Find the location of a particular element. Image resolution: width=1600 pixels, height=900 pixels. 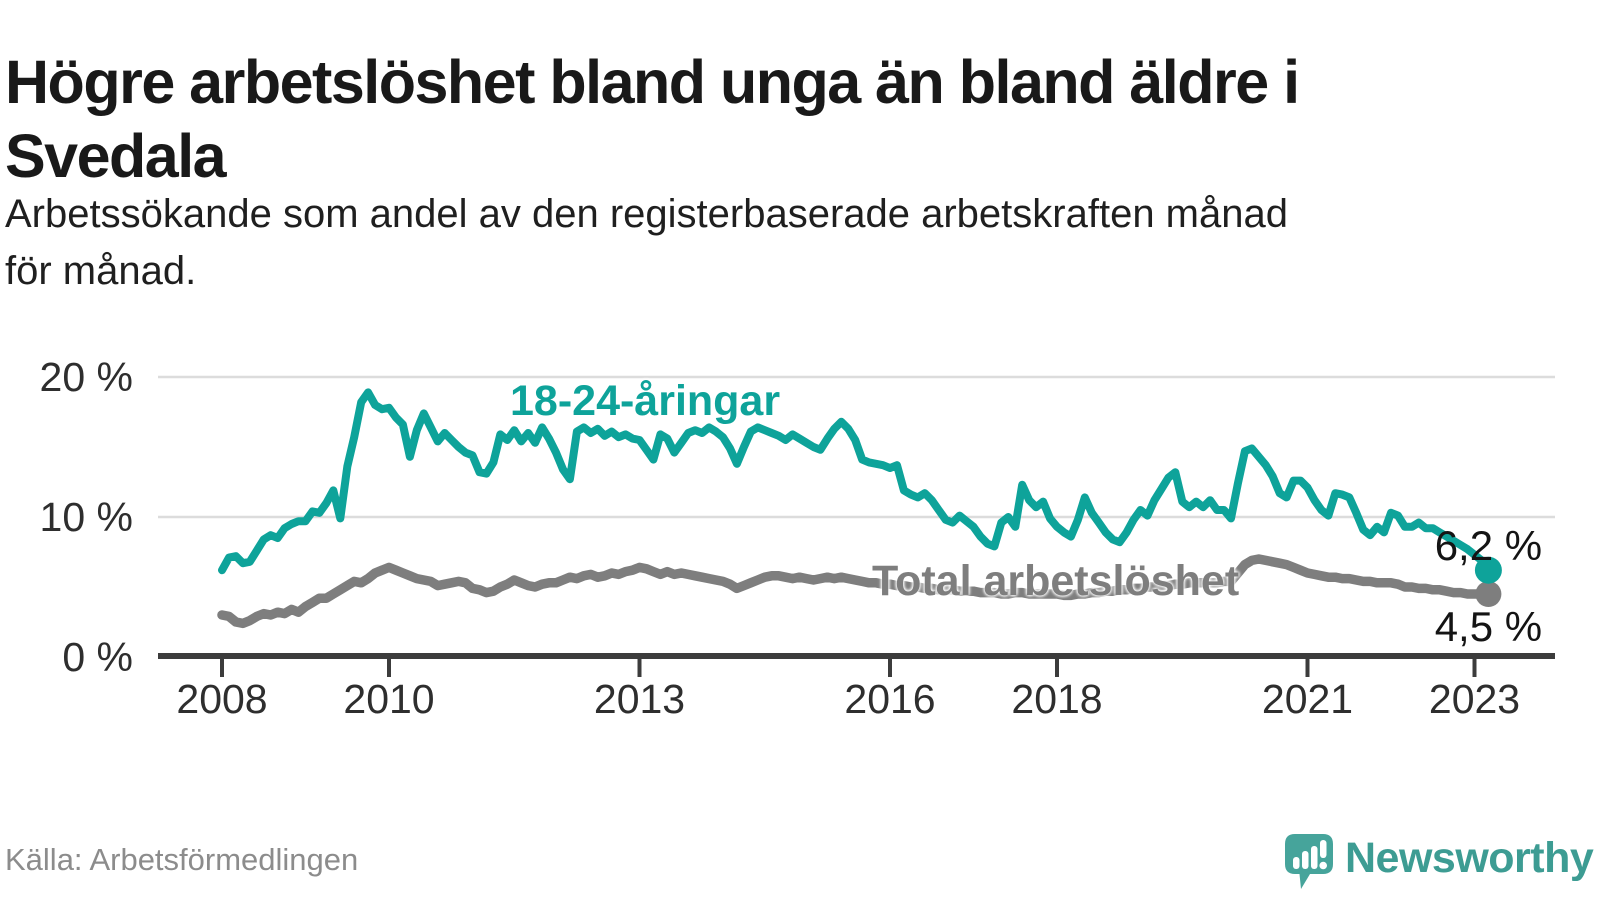

x-tick-label-2016: 2016 is located at coordinates (889, 699).